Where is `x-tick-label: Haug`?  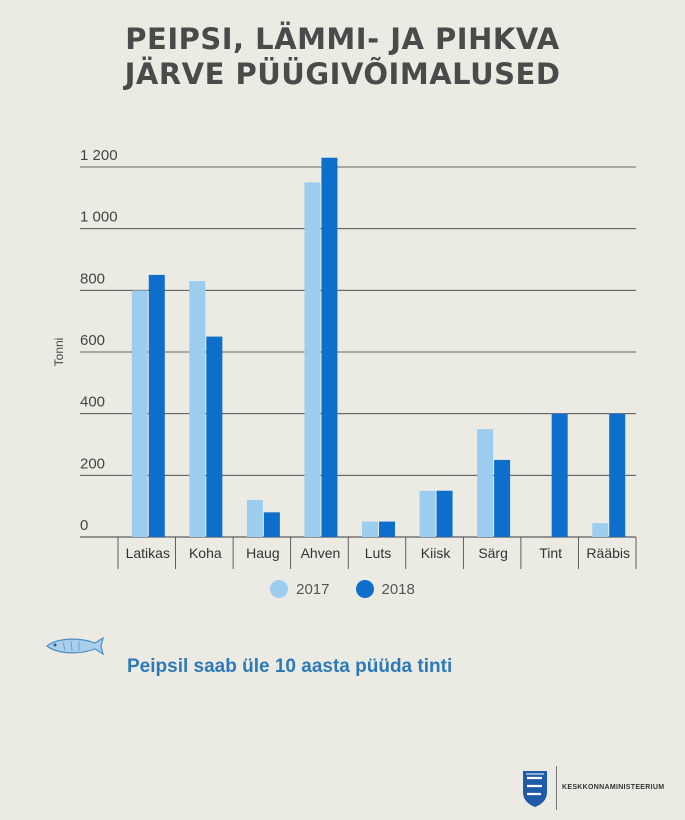
x-tick-label: Haug is located at coordinates (262, 553).